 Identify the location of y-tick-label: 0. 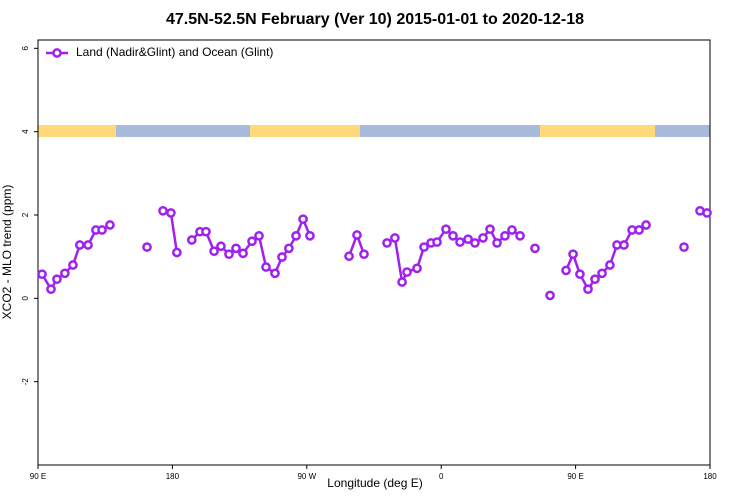
(25, 298).